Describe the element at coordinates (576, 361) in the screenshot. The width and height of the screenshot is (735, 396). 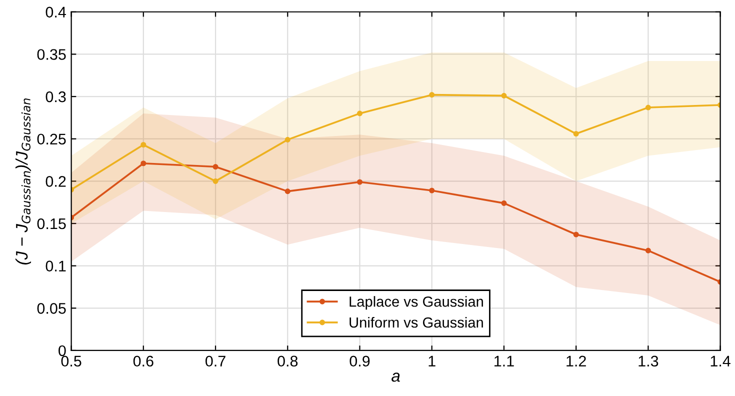
I see `x-tick-label: 1.2` at that location.